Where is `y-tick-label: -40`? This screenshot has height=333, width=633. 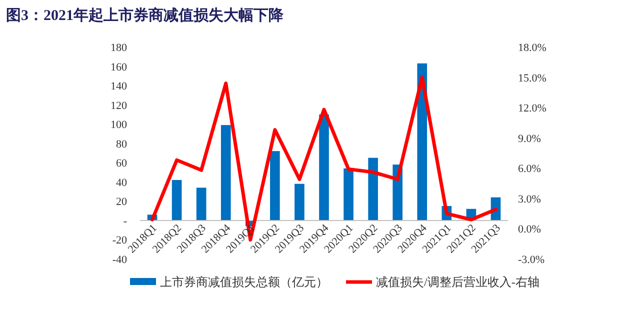
y-tick-label: -40 is located at coordinates (120, 260).